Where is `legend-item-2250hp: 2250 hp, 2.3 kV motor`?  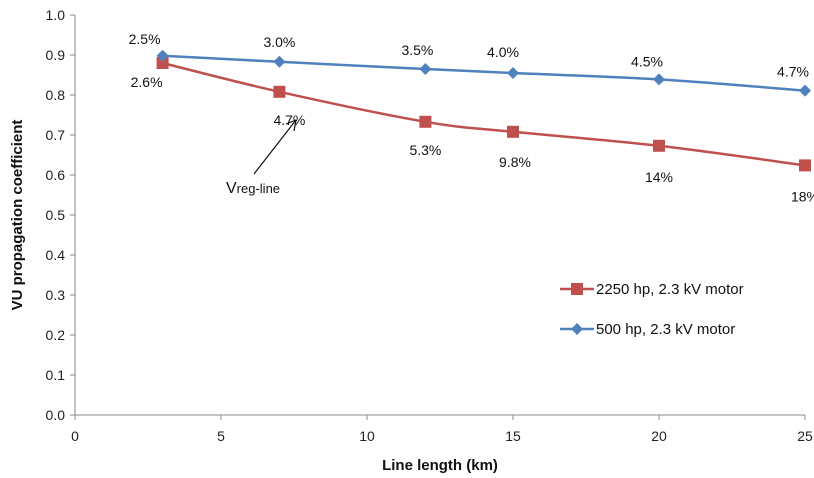 legend-item-2250hp: 2250 hp, 2.3 kV motor is located at coordinates (652, 289).